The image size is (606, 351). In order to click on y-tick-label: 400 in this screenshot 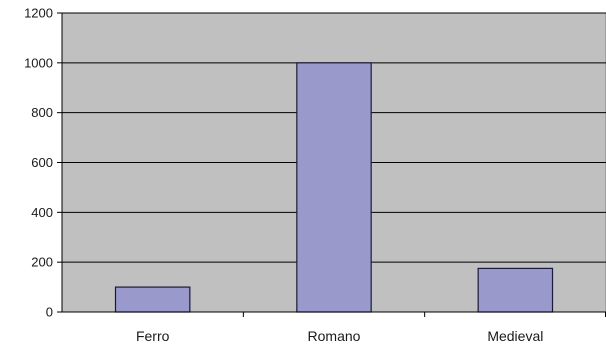, I will do `click(42, 212)`.